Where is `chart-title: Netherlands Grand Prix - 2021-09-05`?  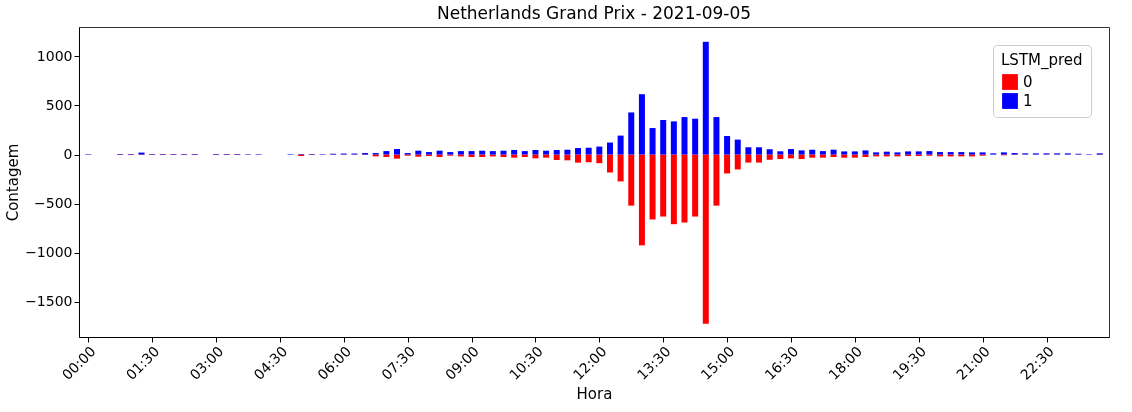
chart-title: Netherlands Grand Prix - 2021-09-05 is located at coordinates (594, 13).